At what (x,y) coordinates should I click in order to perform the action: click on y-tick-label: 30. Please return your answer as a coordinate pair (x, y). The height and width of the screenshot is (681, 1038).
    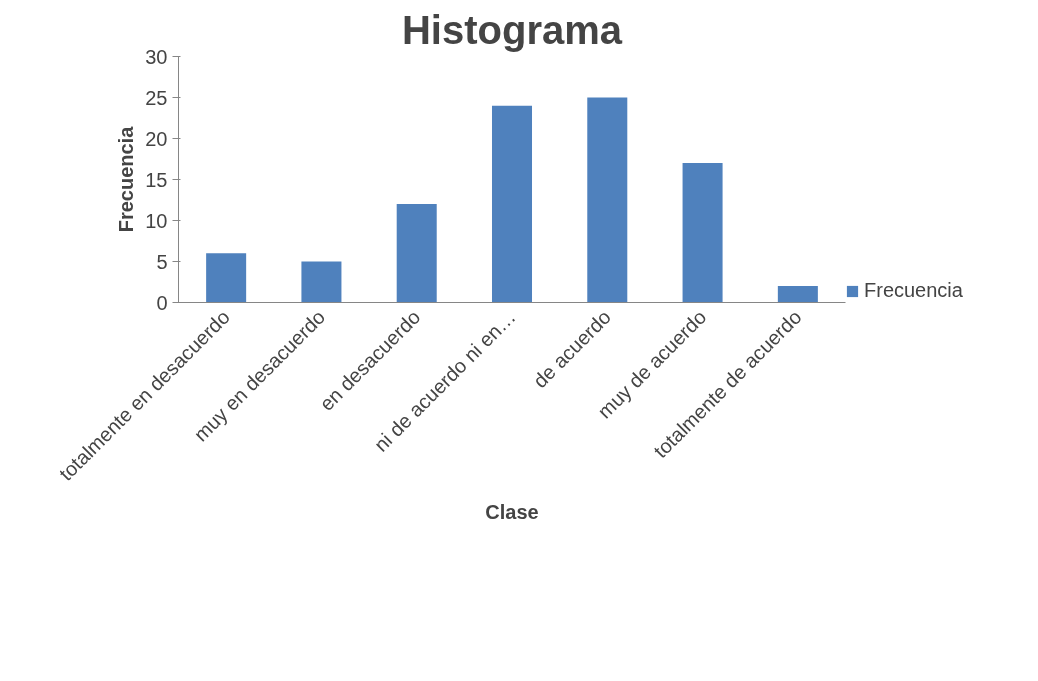
    Looking at the image, I should click on (156, 56).